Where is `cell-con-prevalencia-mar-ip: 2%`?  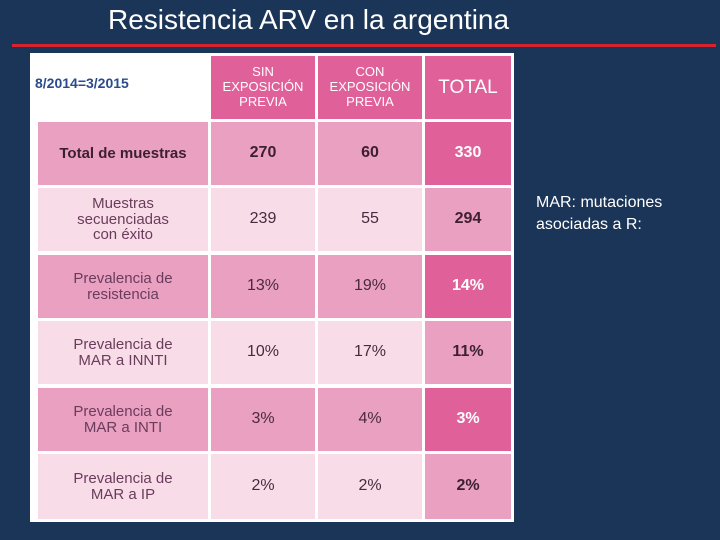 cell-con-prevalencia-mar-ip: 2% is located at coordinates (370, 486).